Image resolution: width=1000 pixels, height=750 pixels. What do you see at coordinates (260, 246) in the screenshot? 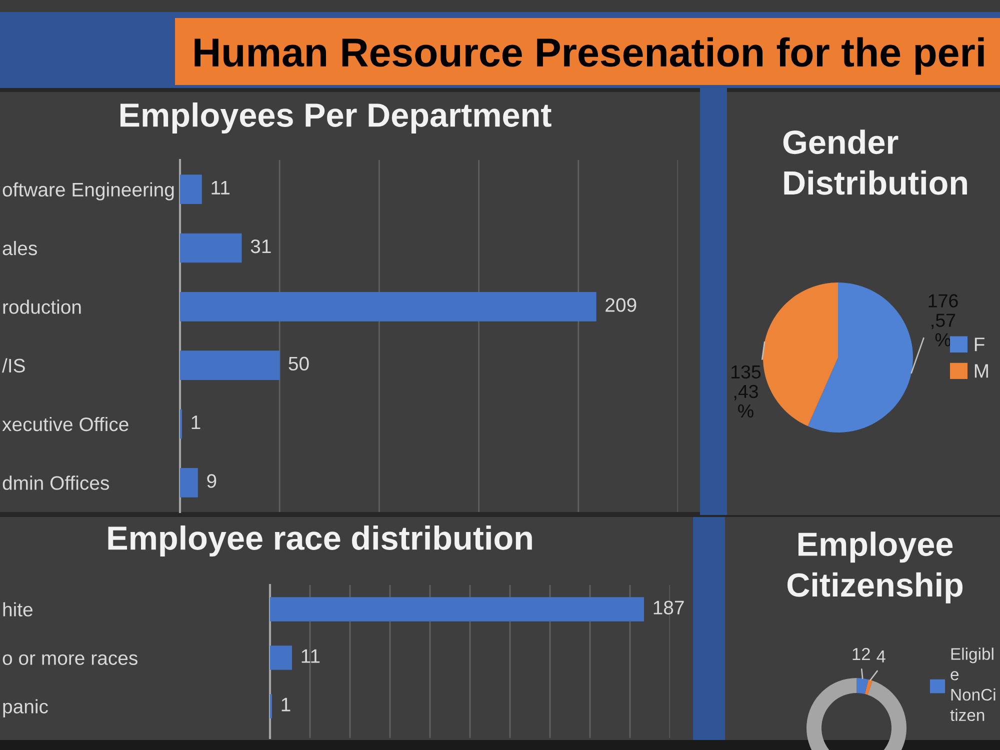
I see `data-label: 31` at bounding box center [260, 246].